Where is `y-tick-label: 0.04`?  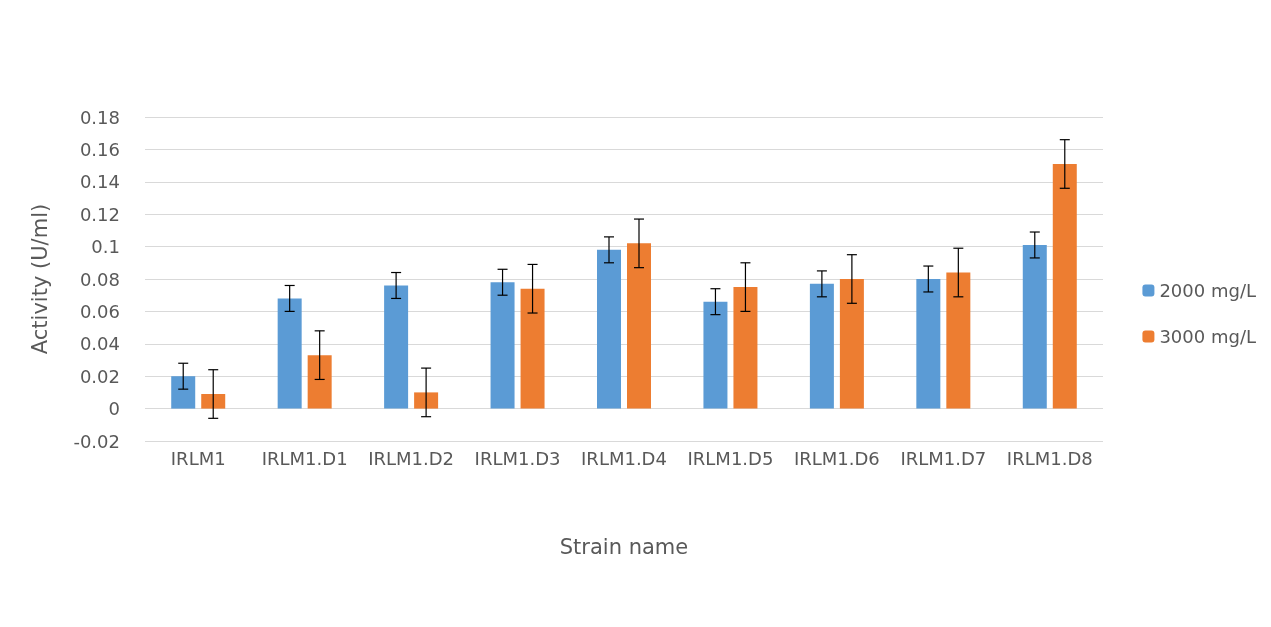
y-tick-label: 0.04 is located at coordinates (99, 344).